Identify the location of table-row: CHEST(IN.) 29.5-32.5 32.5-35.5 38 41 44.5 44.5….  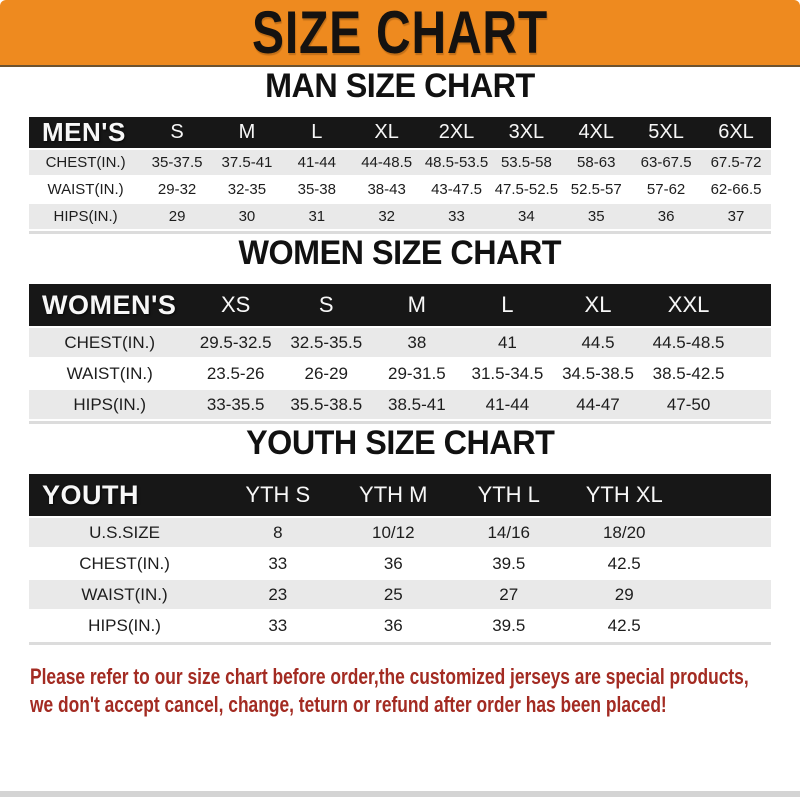
(400, 343).